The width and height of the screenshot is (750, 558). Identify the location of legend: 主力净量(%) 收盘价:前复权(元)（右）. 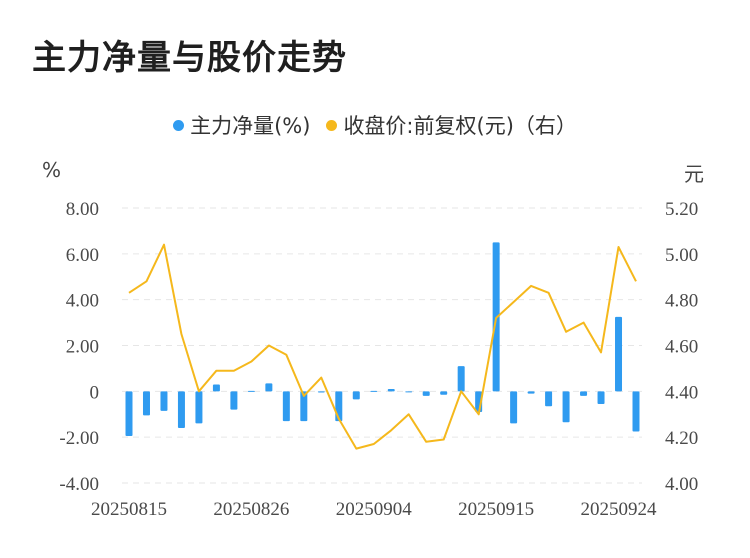
(375, 125).